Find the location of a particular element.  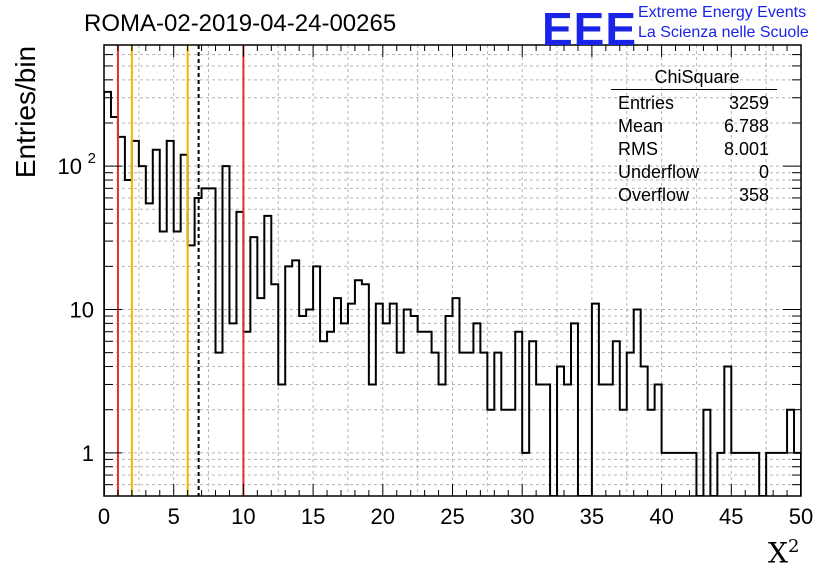

stats-label: Entries is located at coordinates (646, 103).